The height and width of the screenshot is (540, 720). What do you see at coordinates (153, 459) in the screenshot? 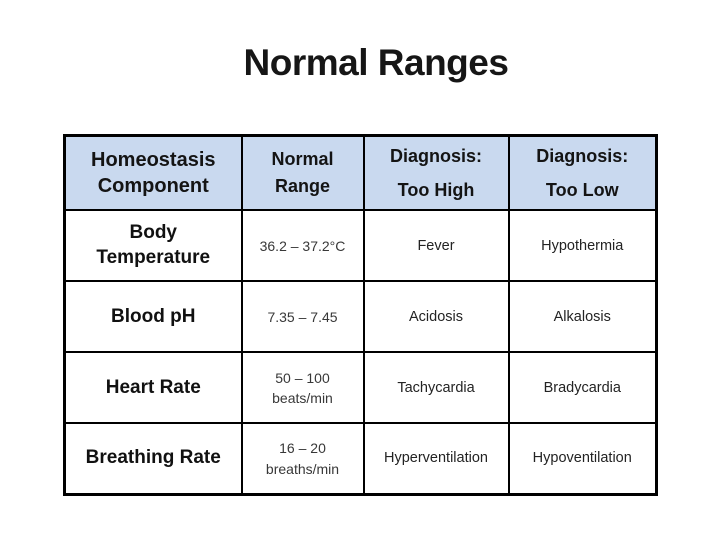
I see `cell-component: Breathing Rate` at bounding box center [153, 459].